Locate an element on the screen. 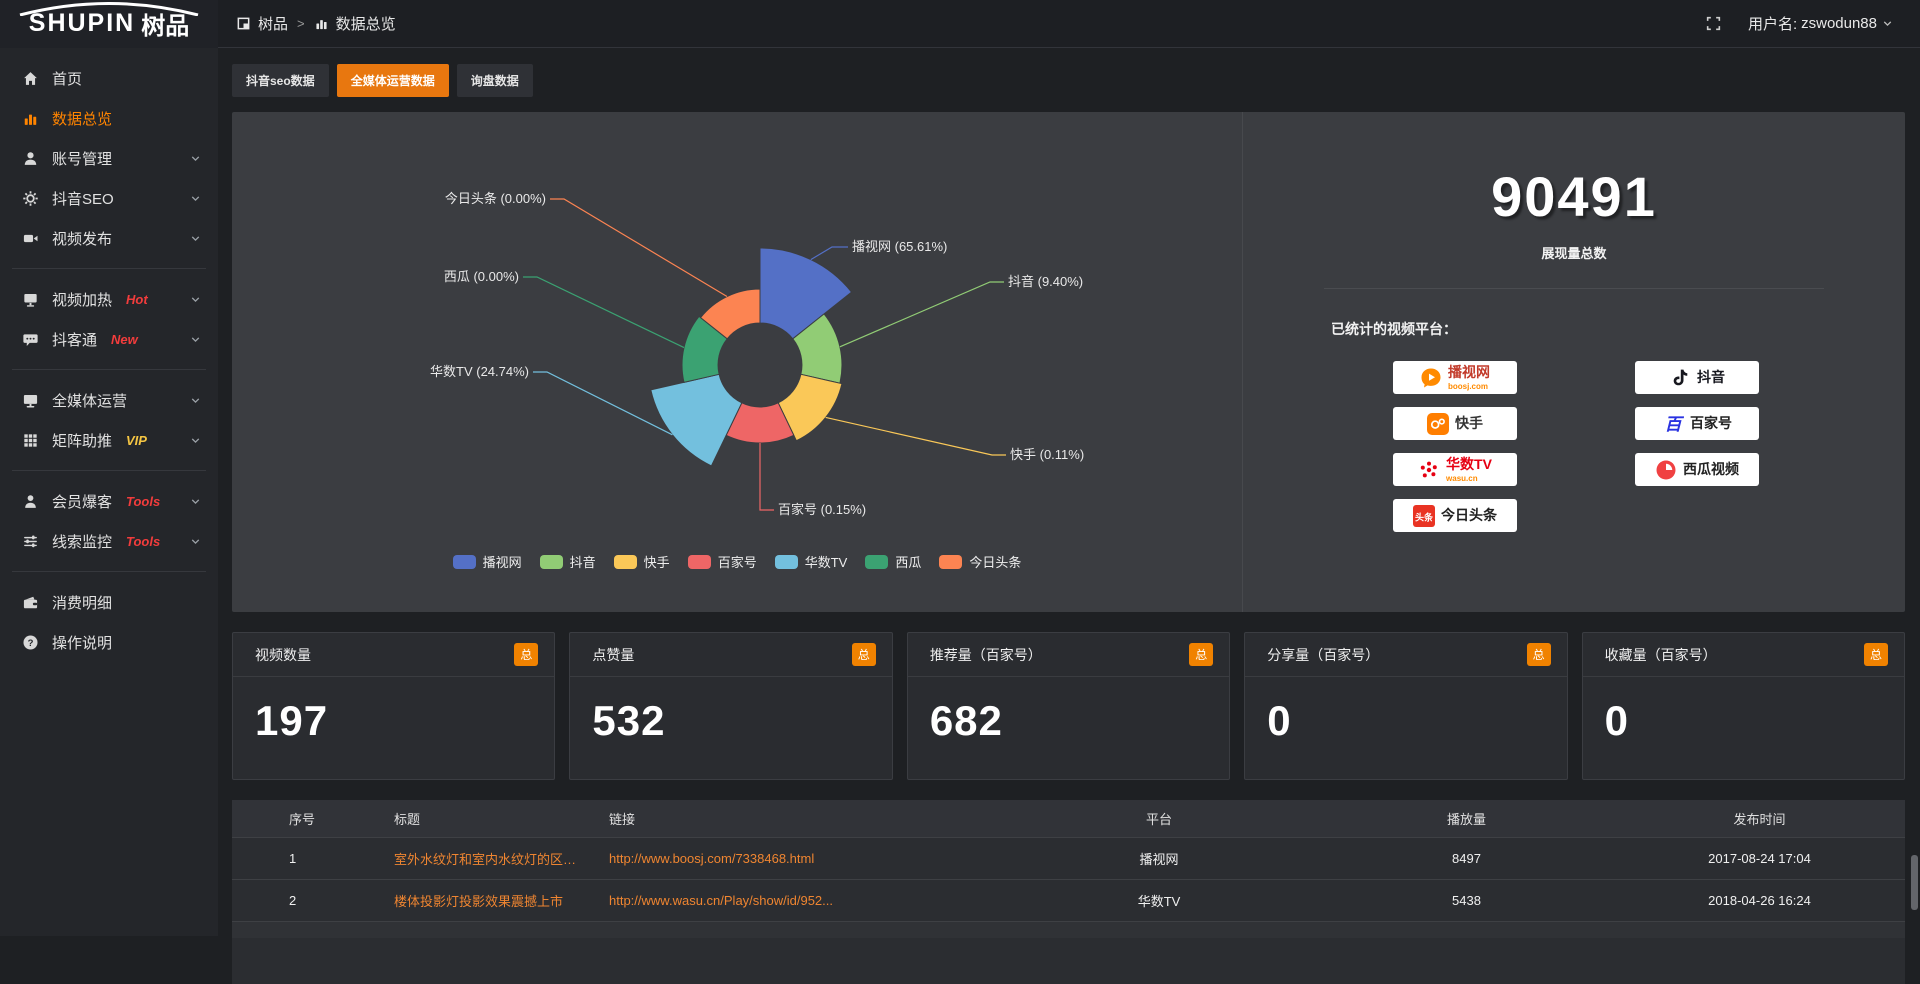 This screenshot has width=1920, height=984. stat-card-value: 532 is located at coordinates (629, 720).